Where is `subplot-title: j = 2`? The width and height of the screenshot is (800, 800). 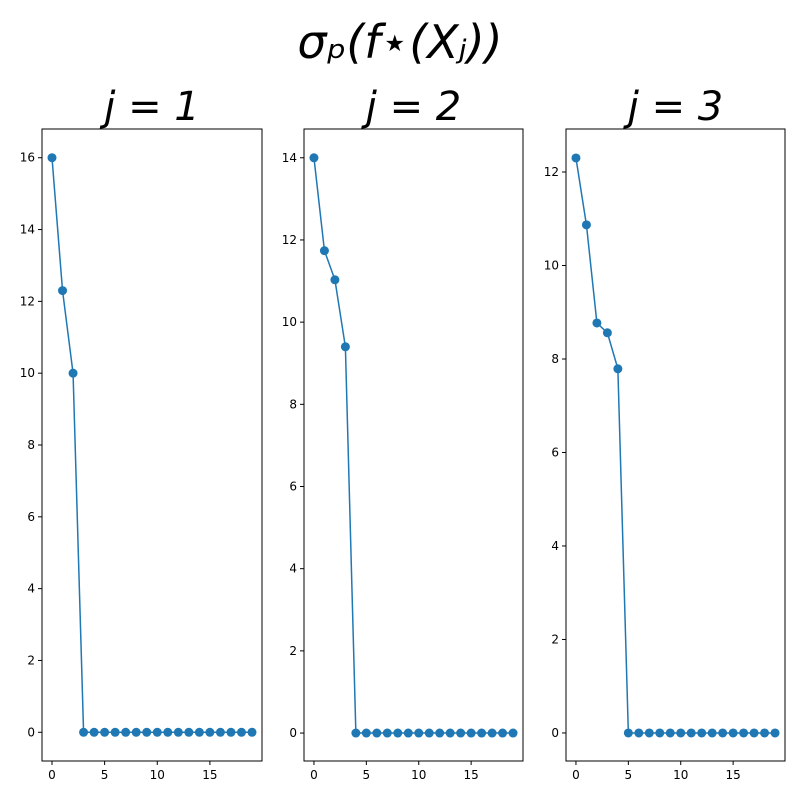 subplot-title: j = 2 is located at coordinates (411, 107).